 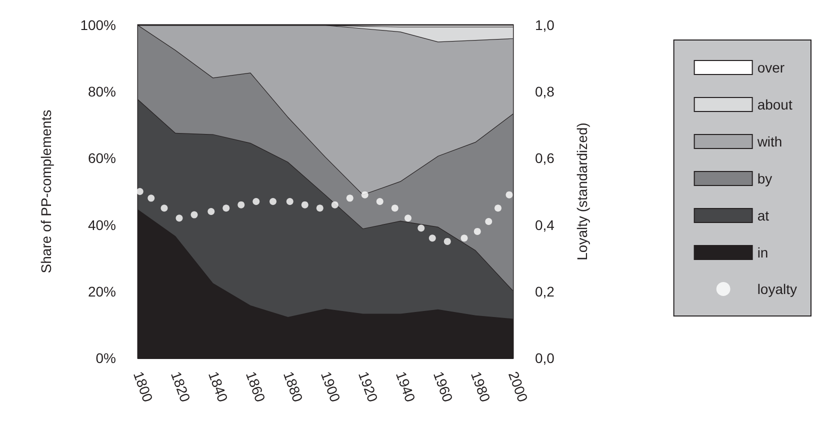 What do you see at coordinates (762, 252) in the screenshot?
I see `legend-label: in` at bounding box center [762, 252].